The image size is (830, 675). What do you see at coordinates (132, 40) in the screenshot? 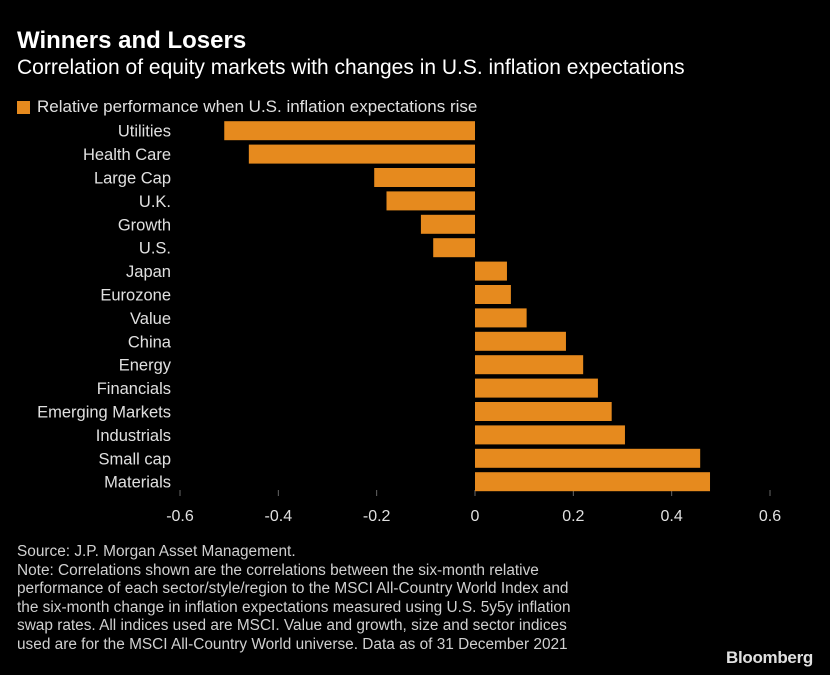
I see `chart-title: Winners and Losers` at bounding box center [132, 40].